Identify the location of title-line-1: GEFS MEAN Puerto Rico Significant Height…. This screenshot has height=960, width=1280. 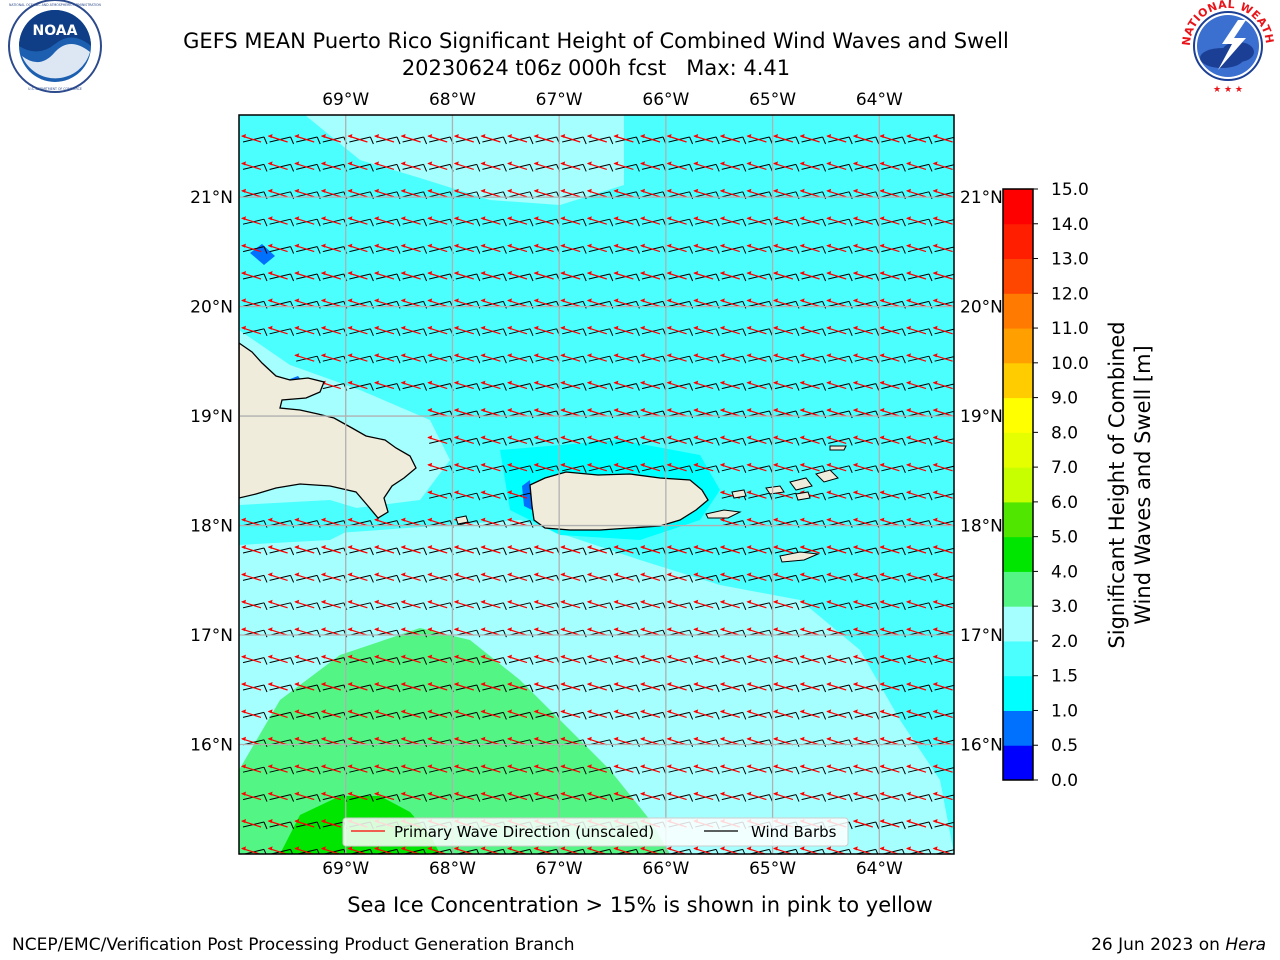
(596, 41).